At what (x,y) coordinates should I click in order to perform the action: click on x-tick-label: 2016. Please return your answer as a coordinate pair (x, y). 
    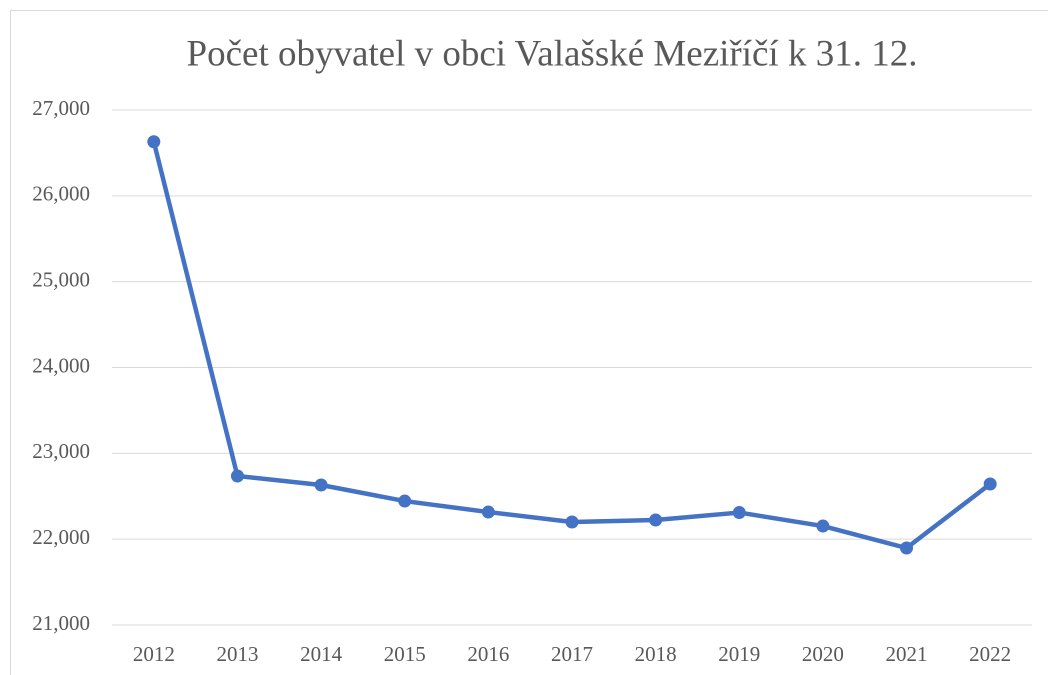
    Looking at the image, I should click on (488, 654).